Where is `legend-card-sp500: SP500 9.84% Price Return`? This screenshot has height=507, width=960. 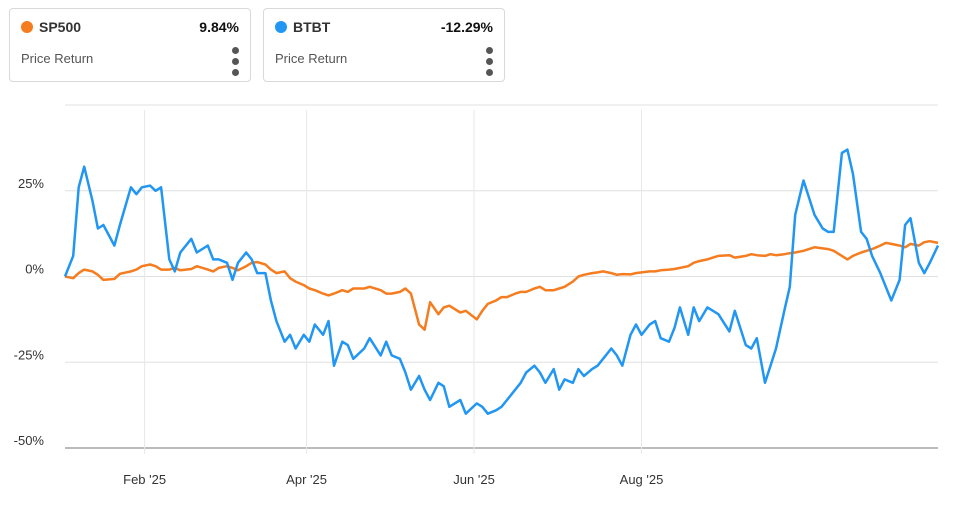 legend-card-sp500: SP500 9.84% Price Return is located at coordinates (130, 45).